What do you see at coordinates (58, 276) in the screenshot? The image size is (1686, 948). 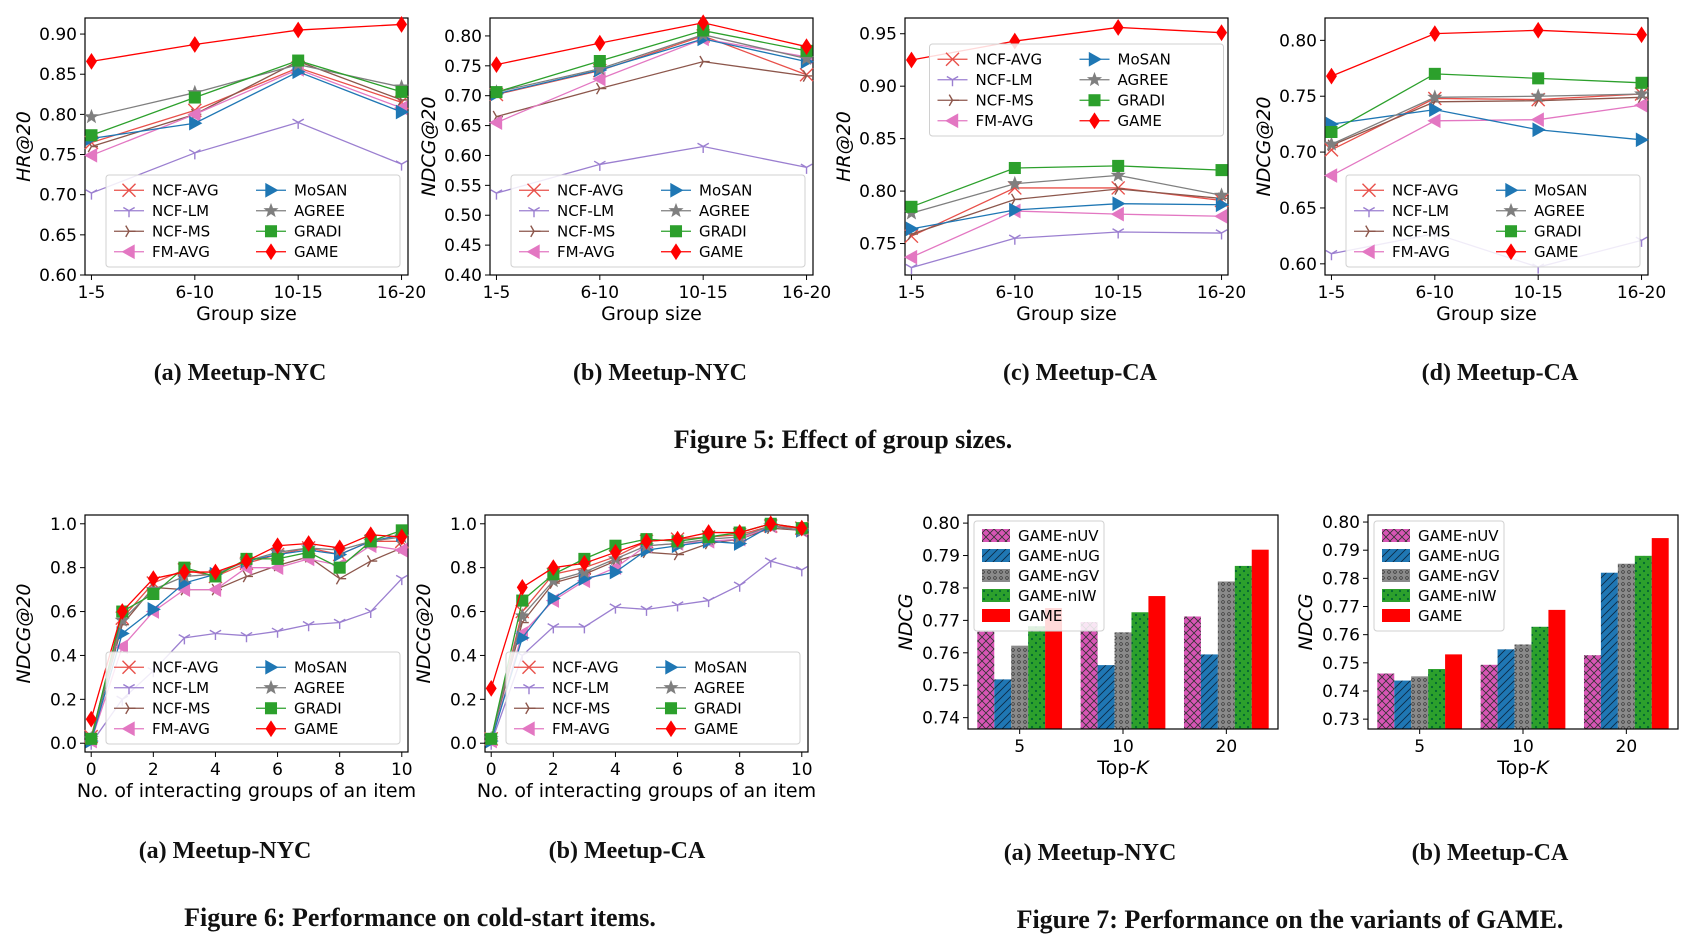 I see `y-tick-label: 0.60` at bounding box center [58, 276].